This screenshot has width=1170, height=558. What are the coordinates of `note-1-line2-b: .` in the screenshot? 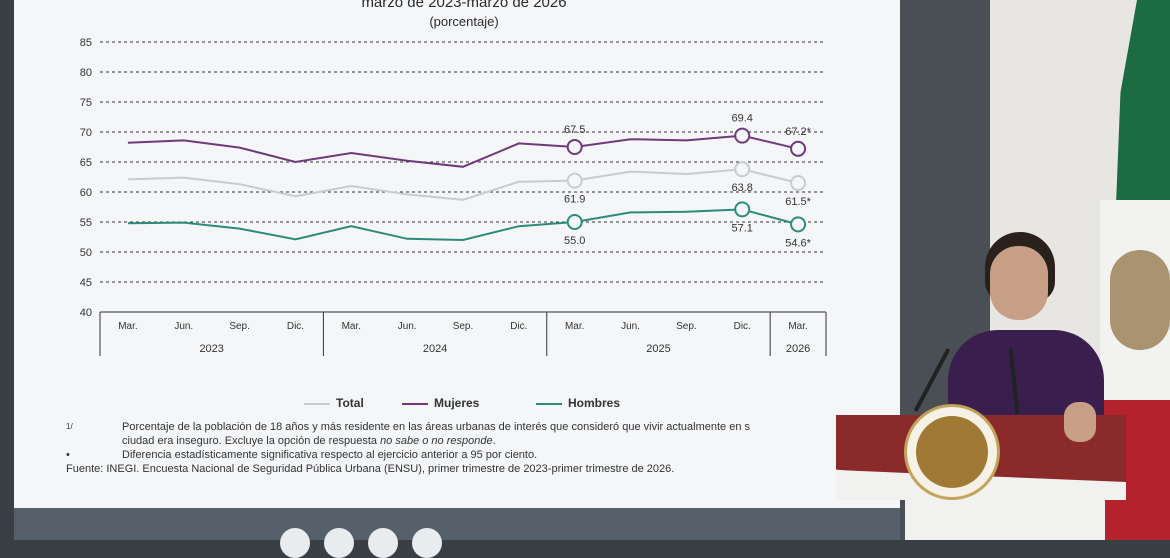 It's located at (494, 441).